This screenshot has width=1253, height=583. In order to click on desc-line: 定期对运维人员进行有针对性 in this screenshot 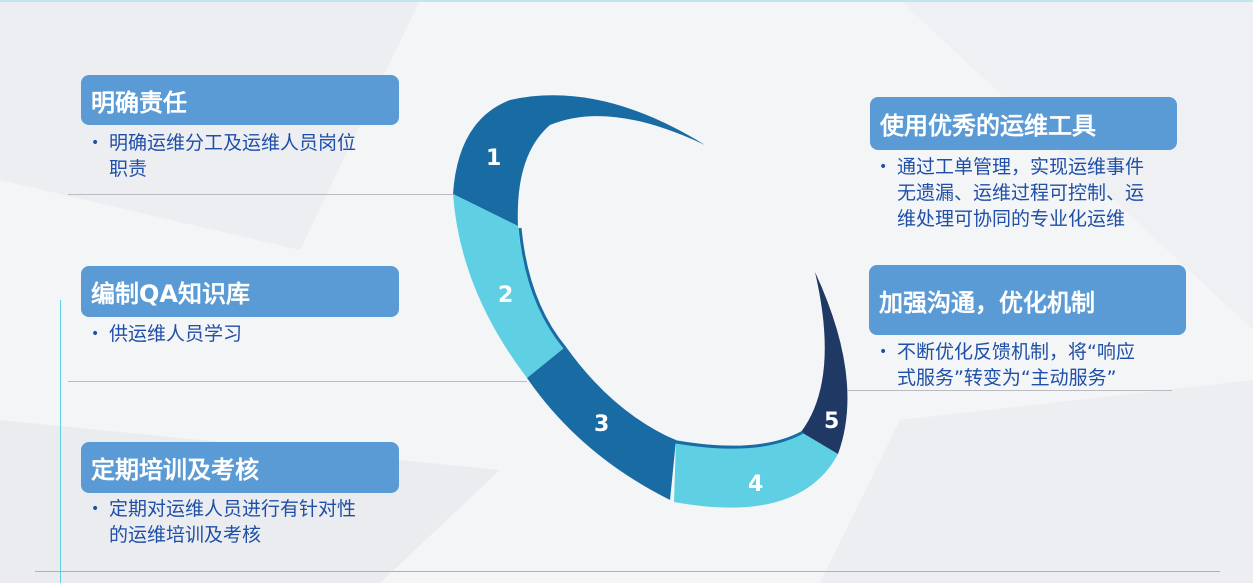, I will do `click(233, 509)`.